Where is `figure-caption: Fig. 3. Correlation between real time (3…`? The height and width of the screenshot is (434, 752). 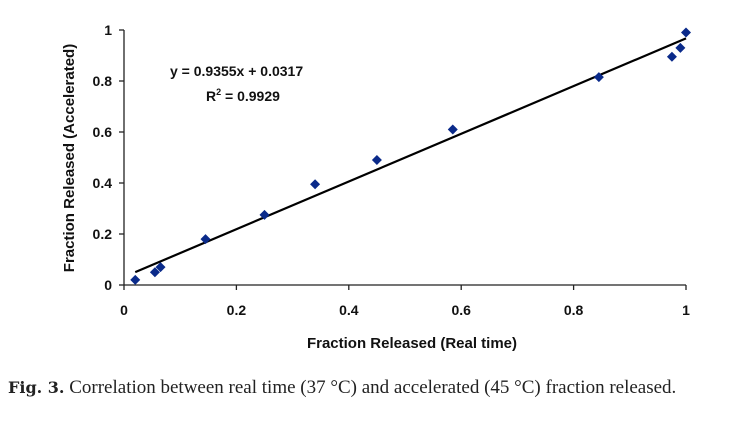
figure-caption: Fig. 3. Correlation between real time (3… is located at coordinates (377, 388).